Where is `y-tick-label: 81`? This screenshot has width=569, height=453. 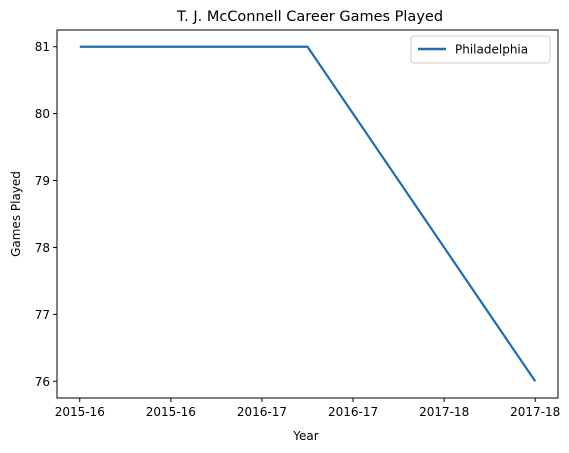
y-tick-label: 81 is located at coordinates (42, 47).